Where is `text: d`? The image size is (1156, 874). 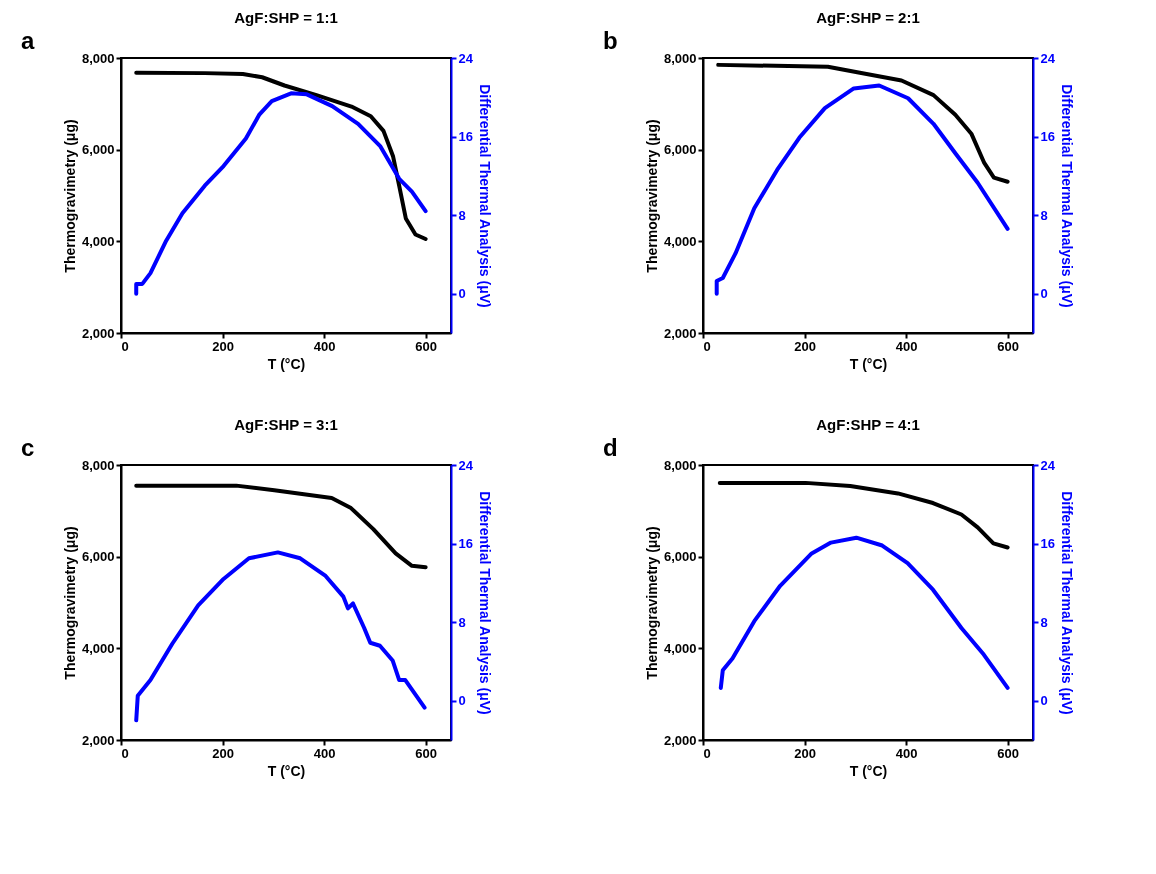
text: d is located at coordinates (610, 447).